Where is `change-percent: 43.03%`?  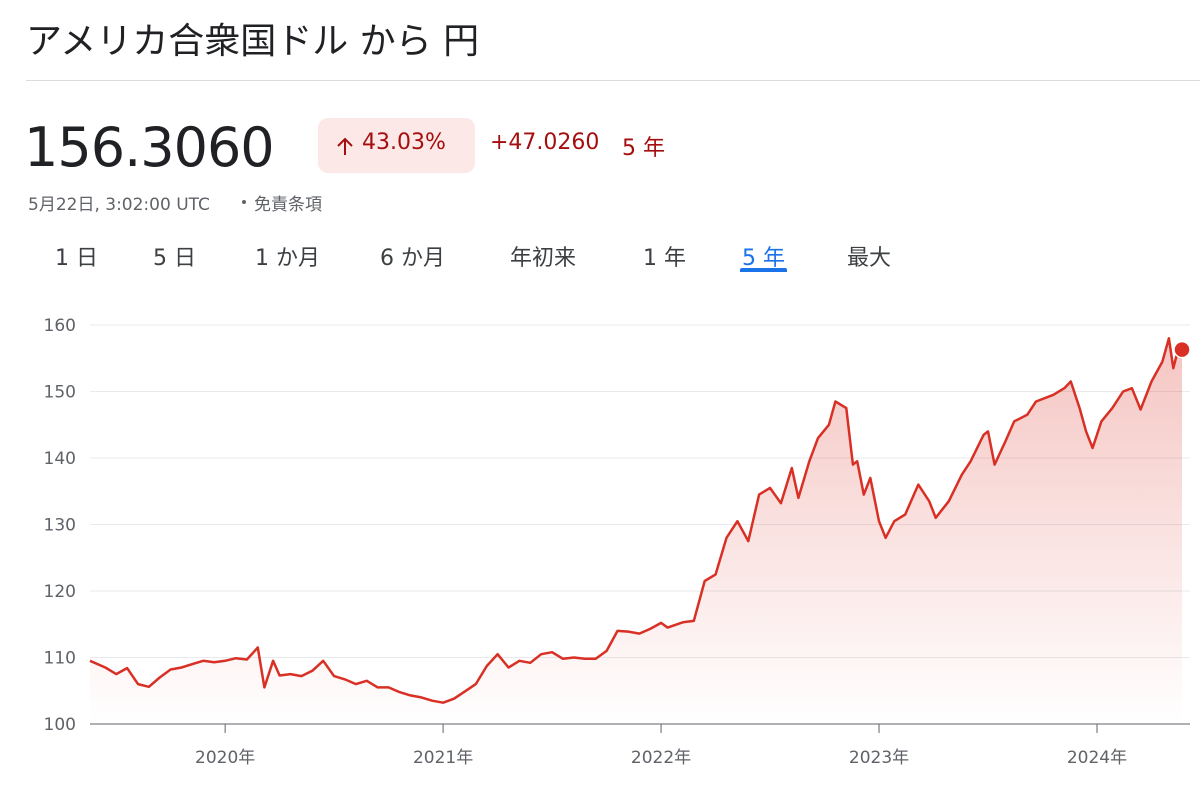
change-percent: 43.03% is located at coordinates (404, 142).